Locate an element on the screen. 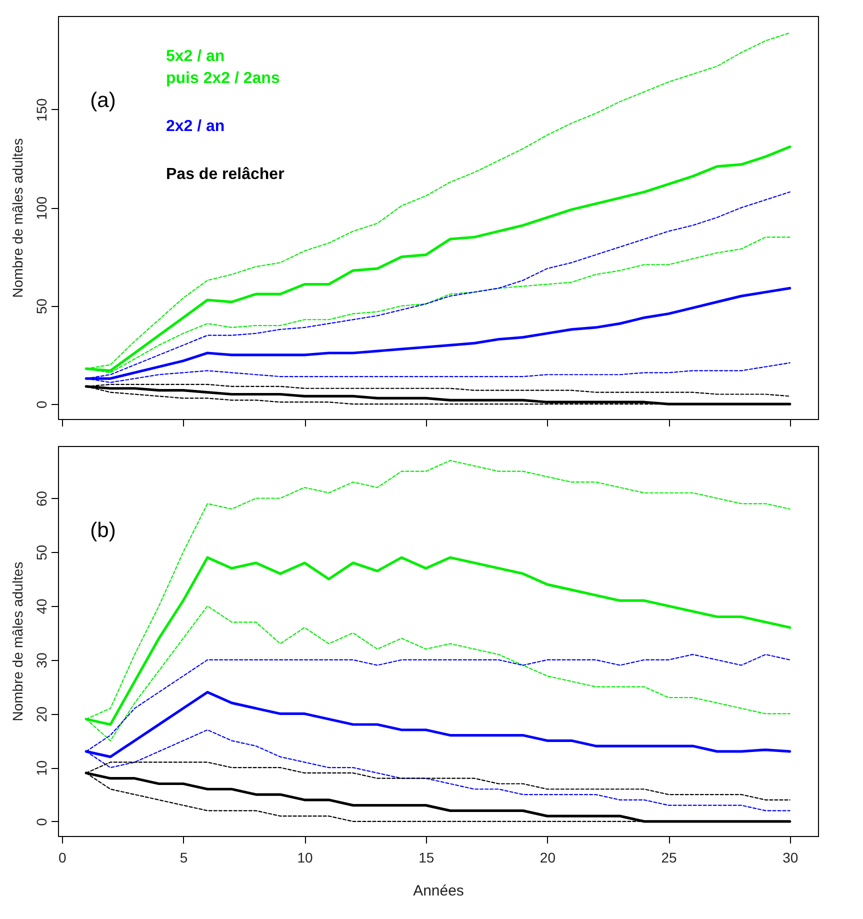 The height and width of the screenshot is (919, 863). y-tick-label: 30 is located at coordinates (42, 660).